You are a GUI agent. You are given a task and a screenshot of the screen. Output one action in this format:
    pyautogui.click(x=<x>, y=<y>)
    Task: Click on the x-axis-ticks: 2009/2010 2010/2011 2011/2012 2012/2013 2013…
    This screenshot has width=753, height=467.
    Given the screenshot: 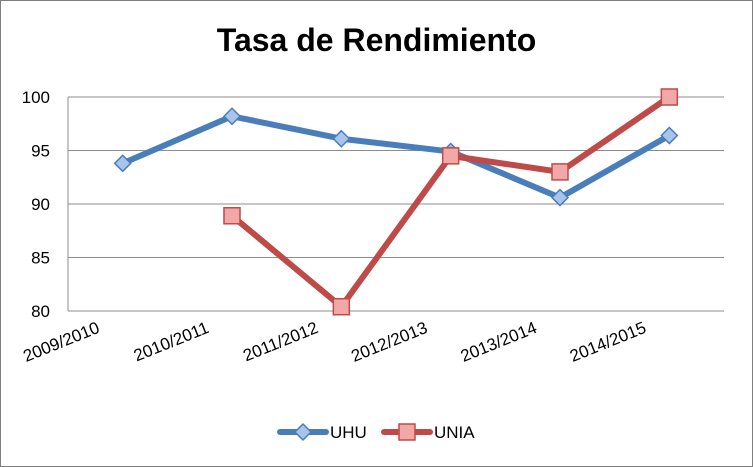 What is the action you would take?
    pyautogui.click(x=335, y=342)
    